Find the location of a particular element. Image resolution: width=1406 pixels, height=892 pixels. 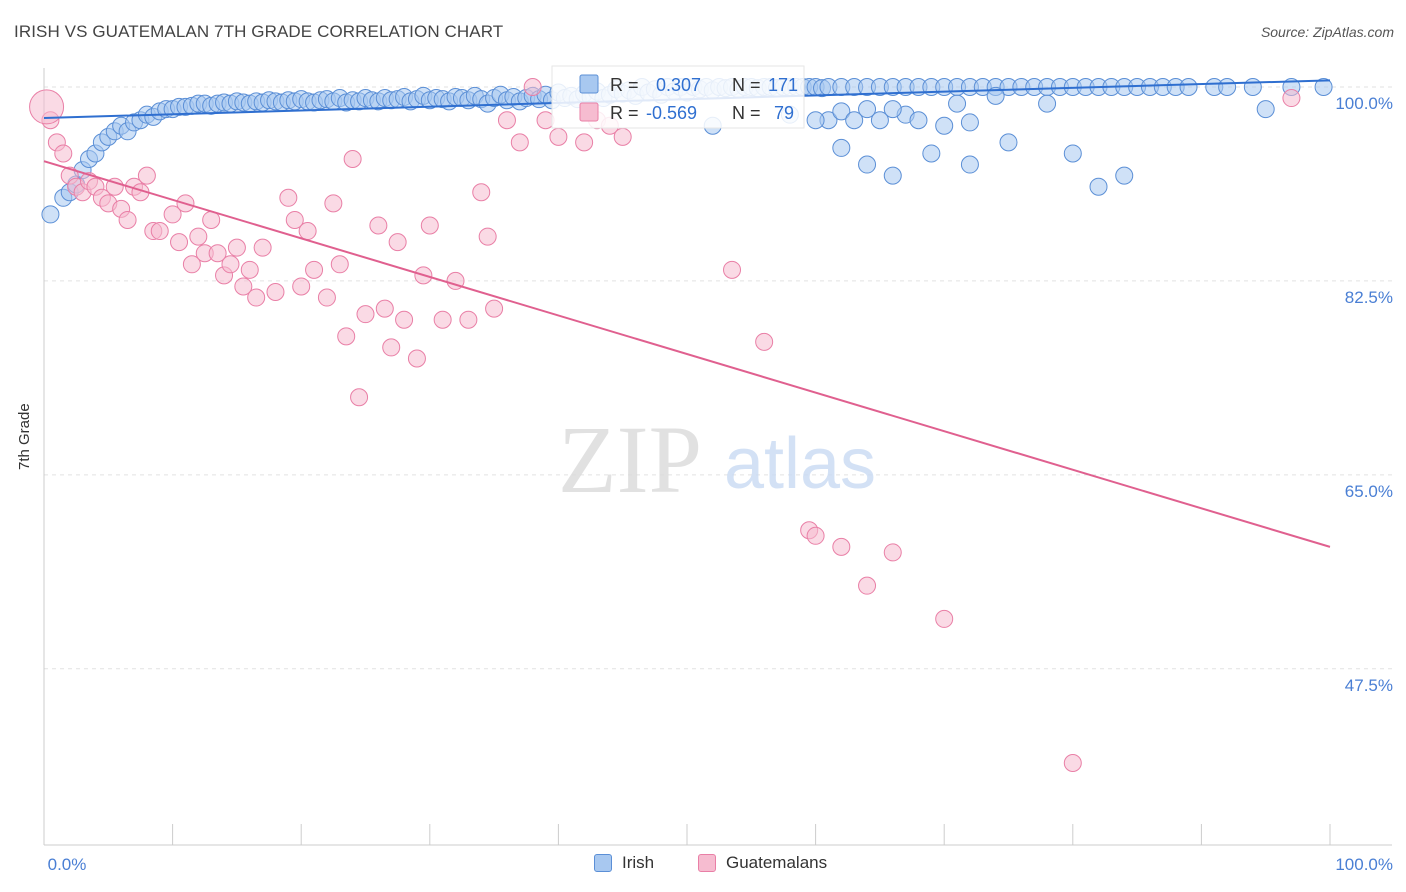

y-tick-label: 47.5% is located at coordinates (1369, 685).